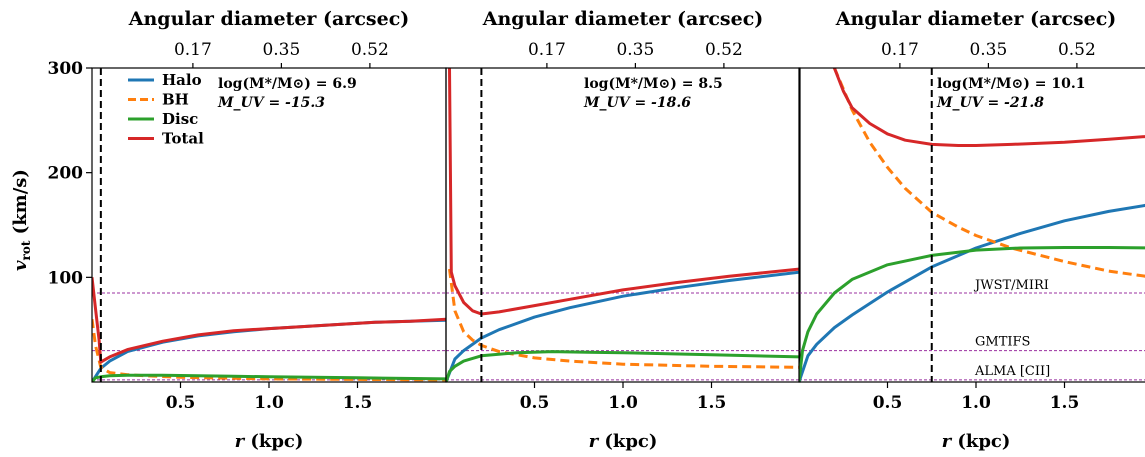 This screenshot has width=1145, height=457. Describe the element at coordinates (287, 84) in the screenshot. I see `annotation-stellar-mass: log(M*/M⊙) = 6.9` at that location.